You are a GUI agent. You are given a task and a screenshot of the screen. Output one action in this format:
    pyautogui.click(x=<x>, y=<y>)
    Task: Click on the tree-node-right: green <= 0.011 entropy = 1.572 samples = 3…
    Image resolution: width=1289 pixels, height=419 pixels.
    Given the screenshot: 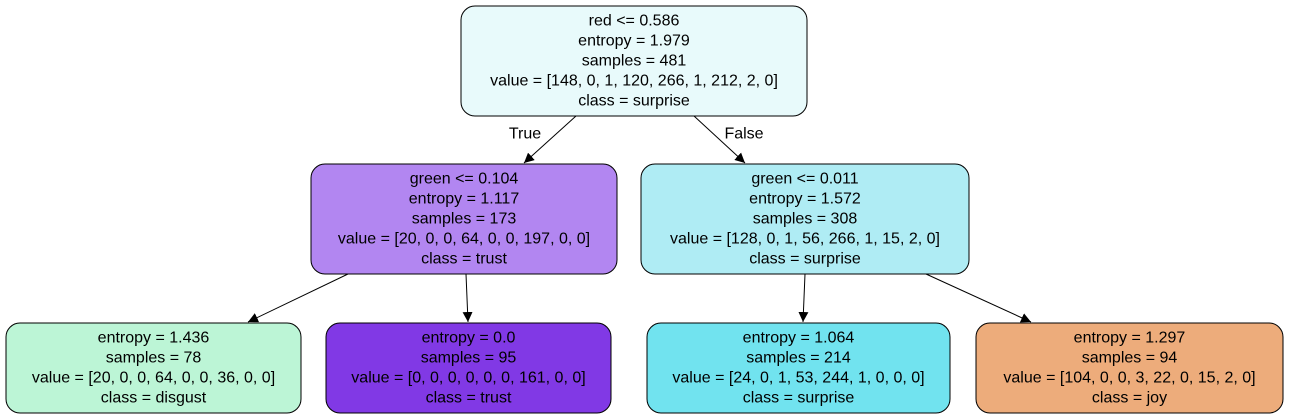 What is the action you would take?
    pyautogui.click(x=805, y=219)
    